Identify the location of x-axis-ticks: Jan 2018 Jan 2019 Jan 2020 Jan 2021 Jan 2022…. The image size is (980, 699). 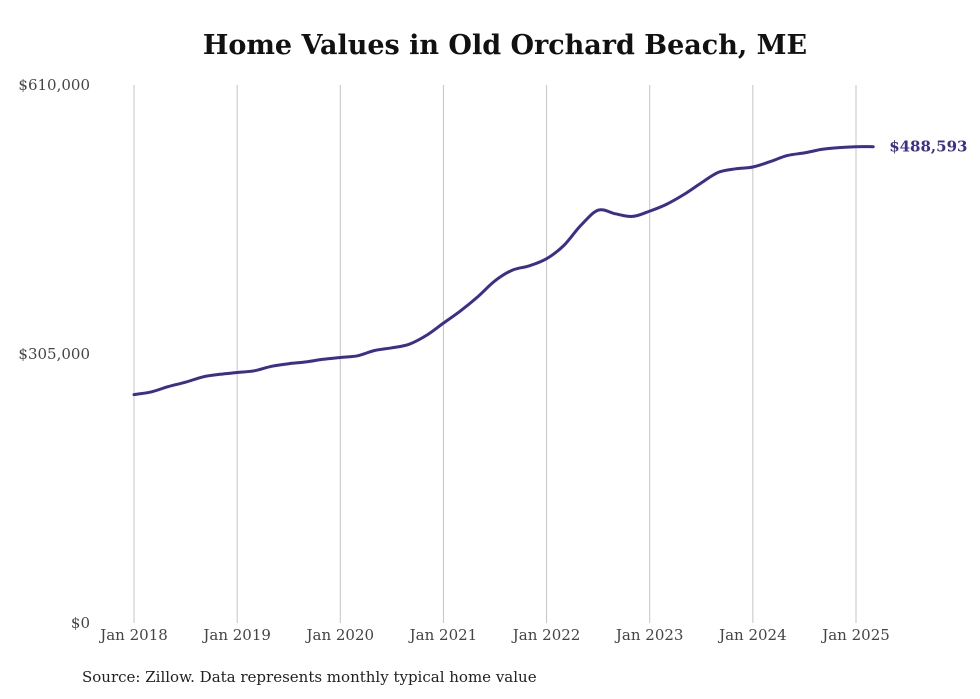
(494, 635).